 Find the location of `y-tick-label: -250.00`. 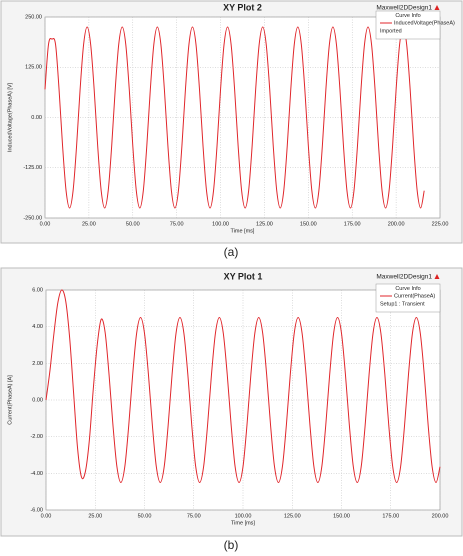

y-tick-label: -250.00 is located at coordinates (32, 218).